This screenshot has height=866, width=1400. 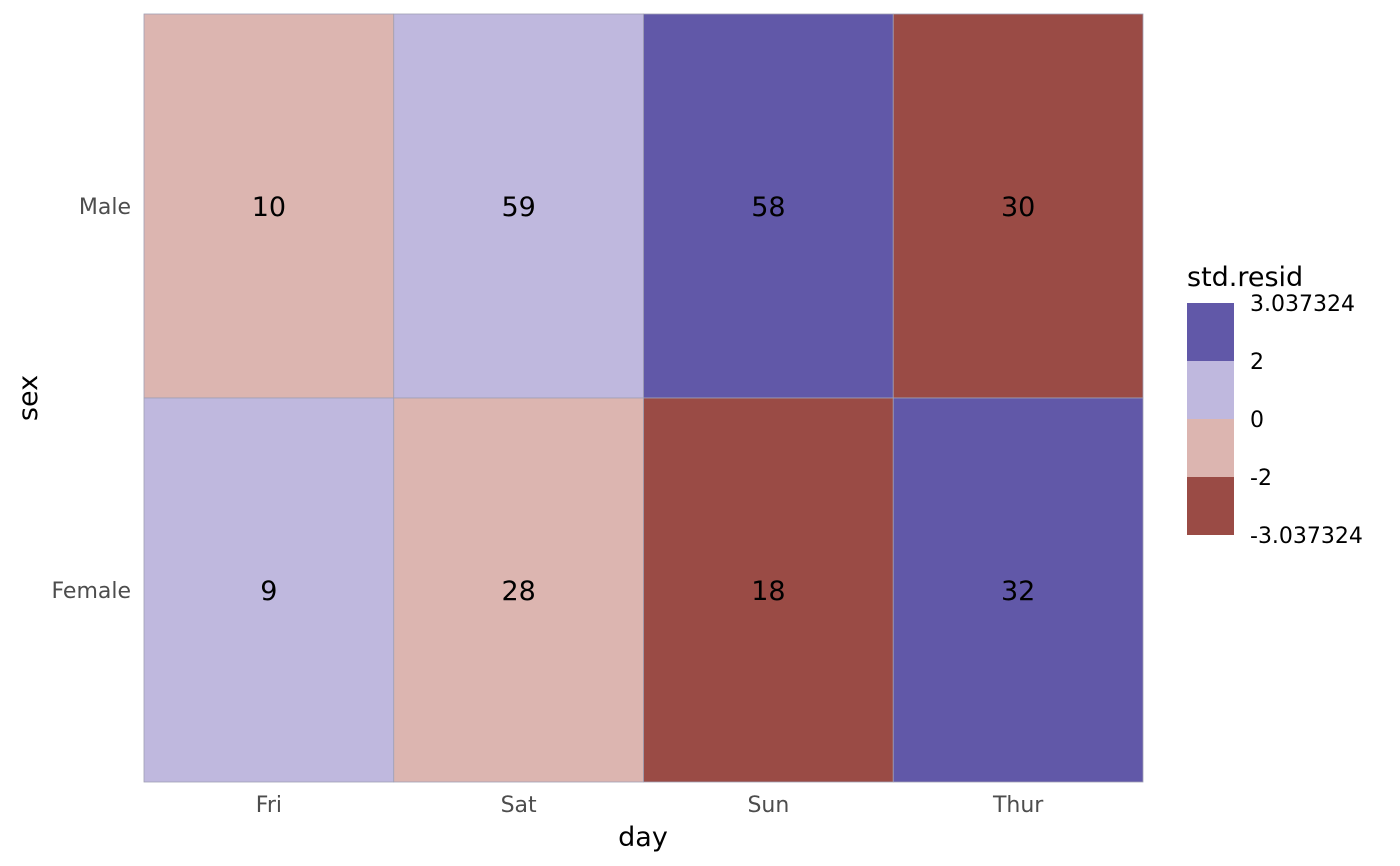 What do you see at coordinates (1302, 304) in the screenshot?
I see `legend-break-label: 3.037324` at bounding box center [1302, 304].